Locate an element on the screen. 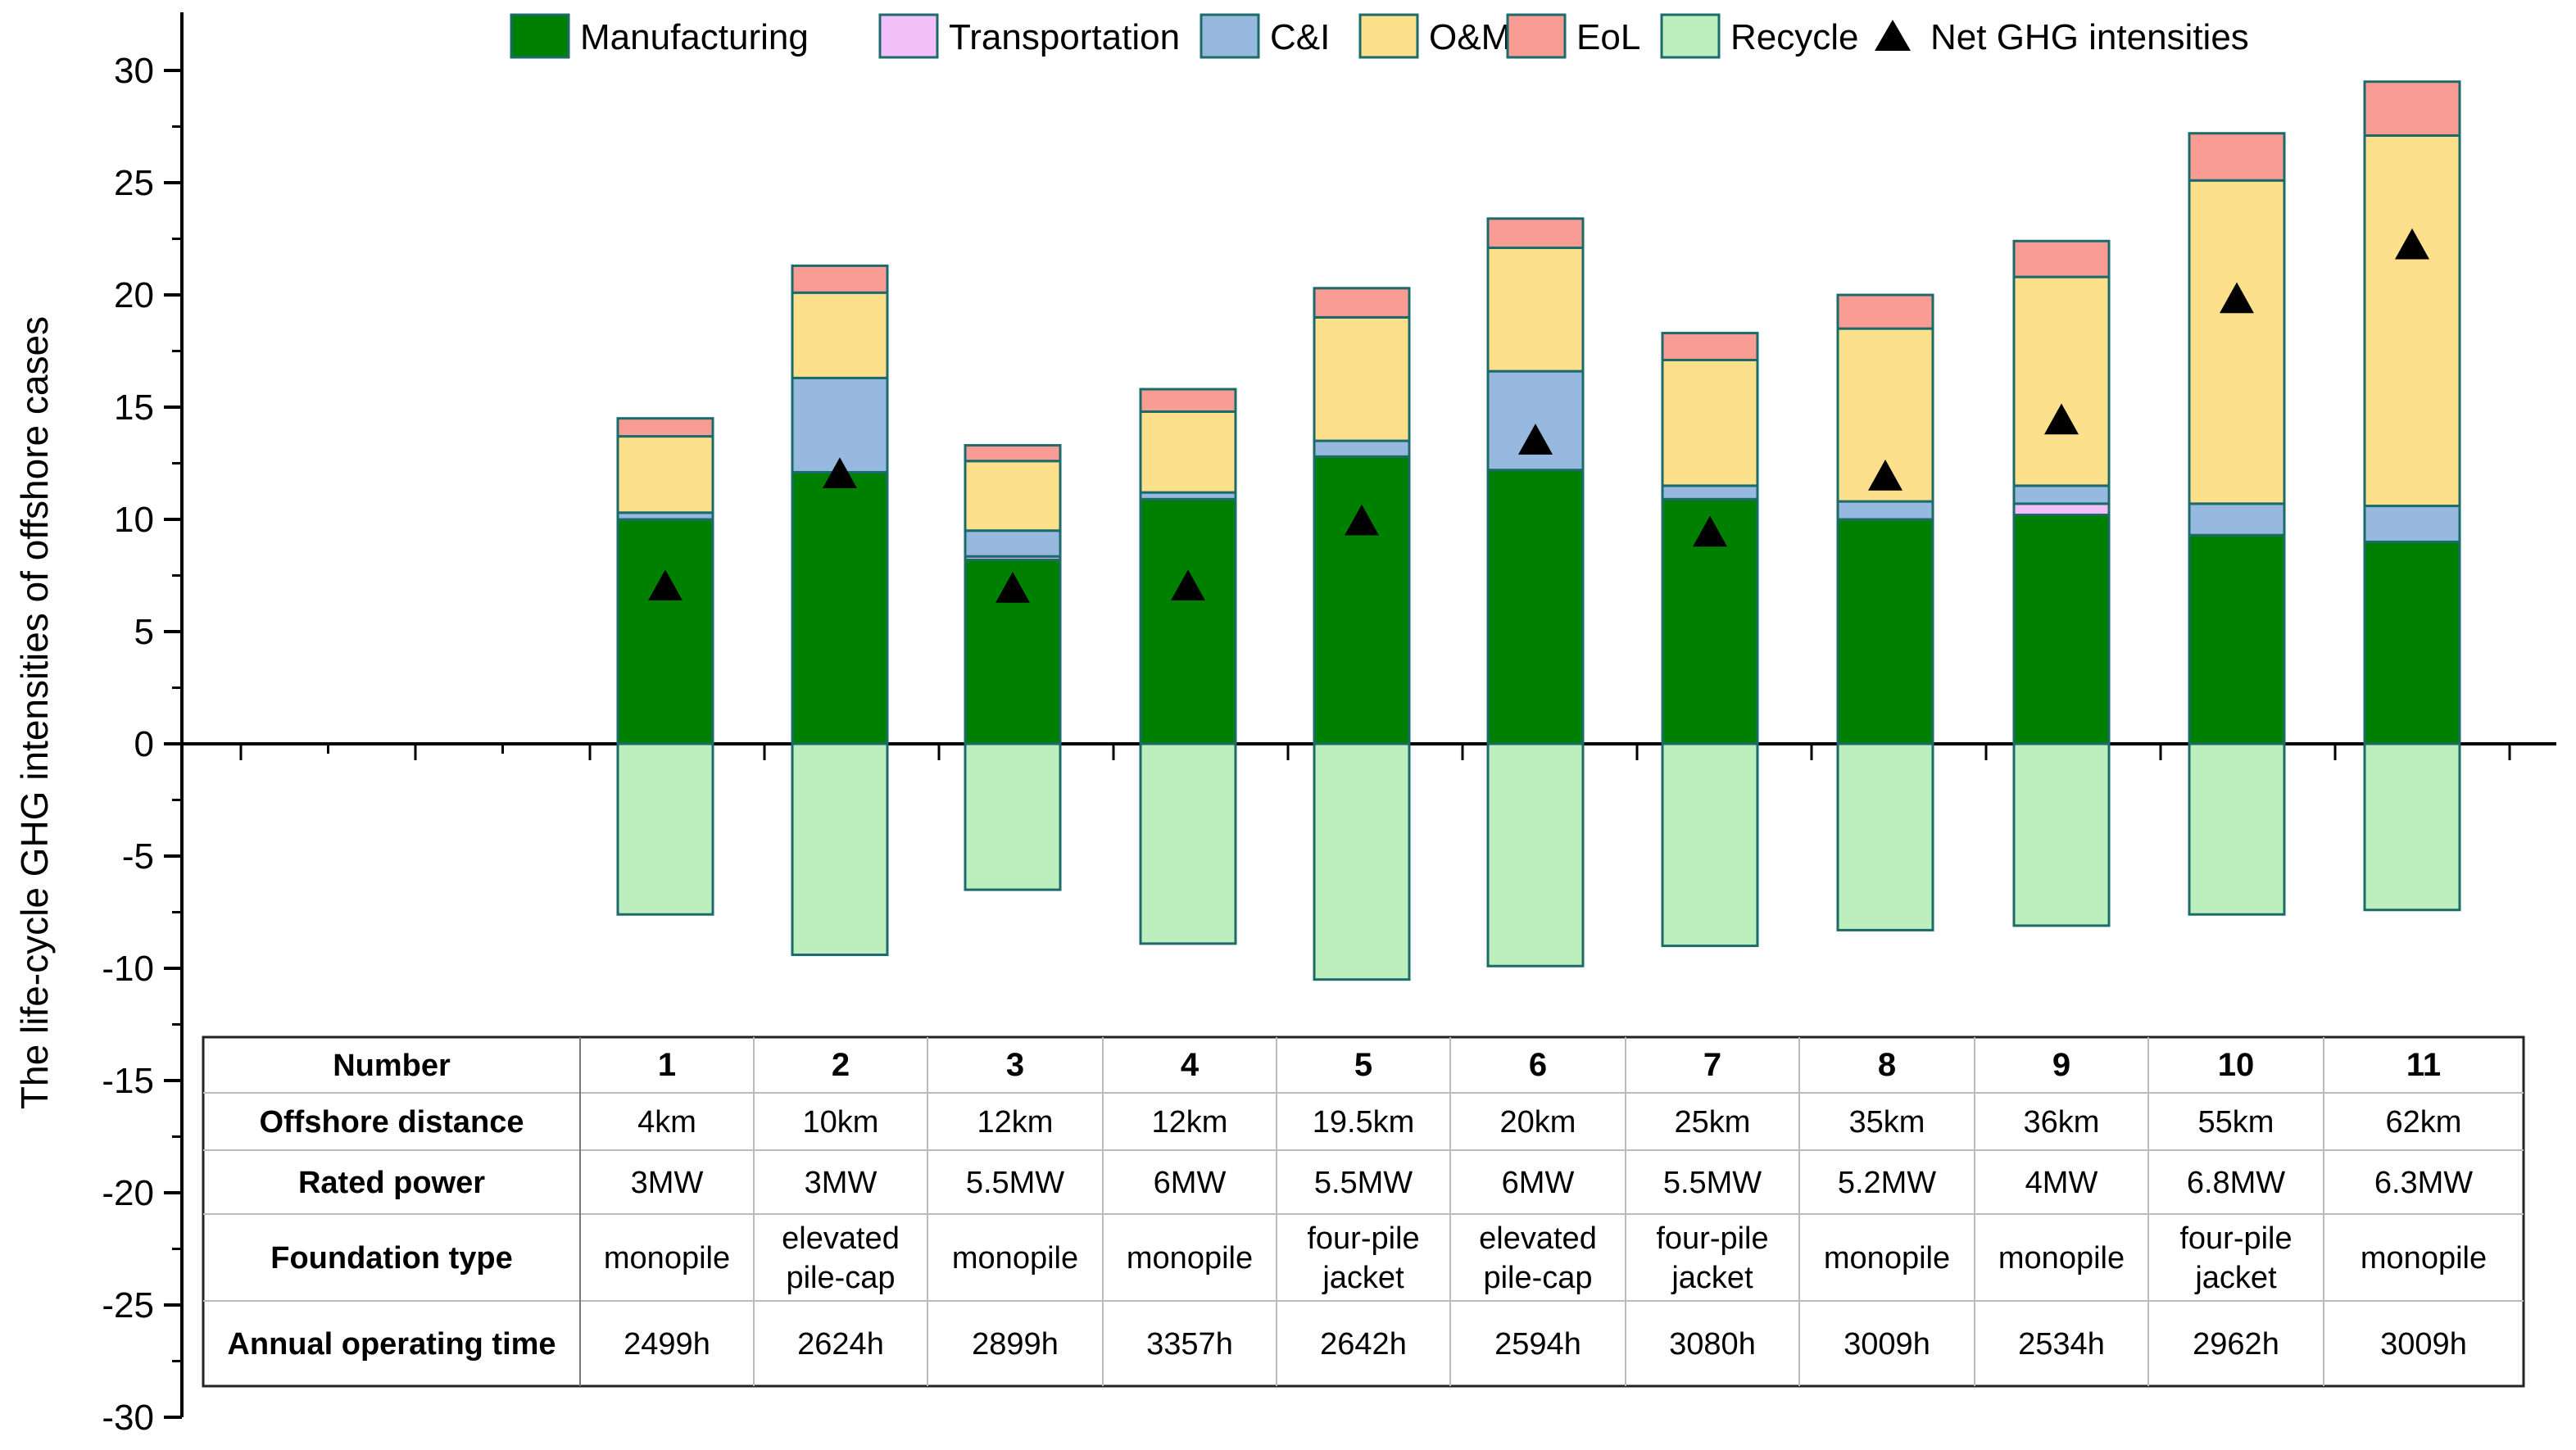 The image size is (2576, 1450). table-cell: 2534h is located at coordinates (2061, 1344).